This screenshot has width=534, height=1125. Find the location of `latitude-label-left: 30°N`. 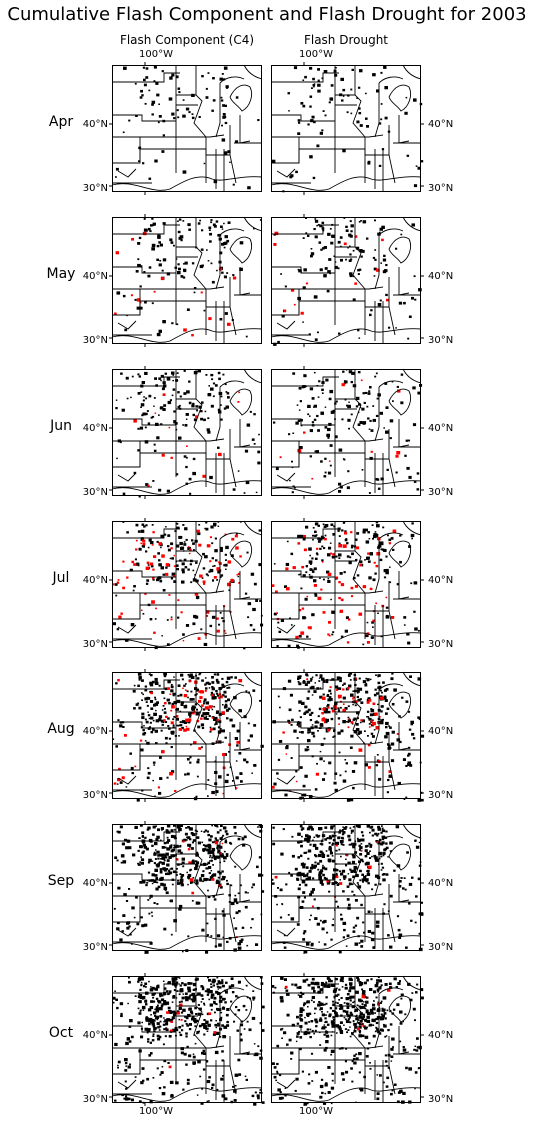

latitude-label-left: 30°N is located at coordinates (95, 644).